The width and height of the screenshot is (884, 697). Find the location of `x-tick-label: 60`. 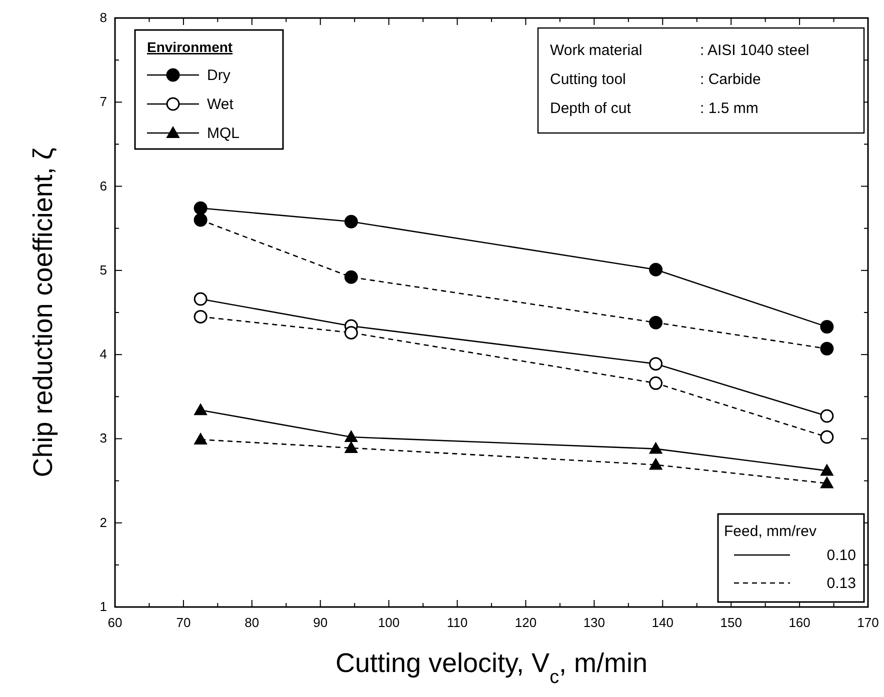

x-tick-label: 60 is located at coordinates (115, 622).